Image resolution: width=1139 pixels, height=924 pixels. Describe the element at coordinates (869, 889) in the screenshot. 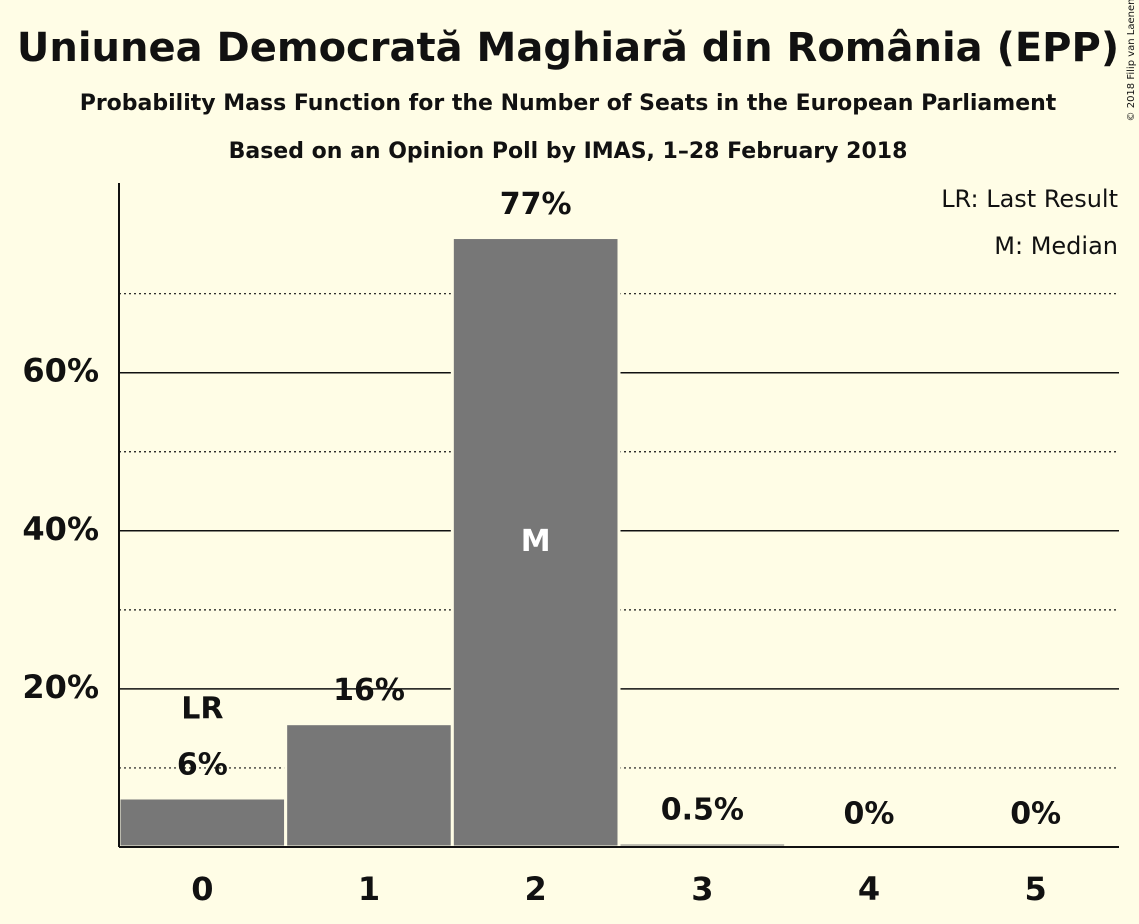

I see `x-tick-label: 4` at that location.